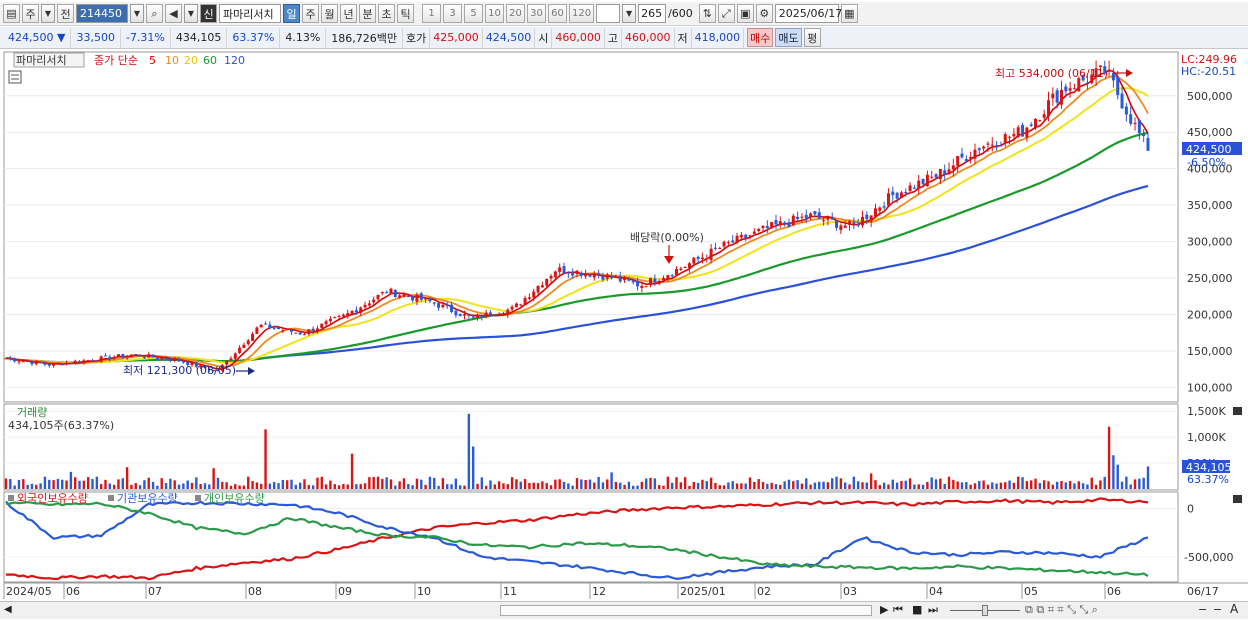 The width and height of the screenshot is (1248, 621). I want to click on calendar-icon: ▦, so click(849, 13).